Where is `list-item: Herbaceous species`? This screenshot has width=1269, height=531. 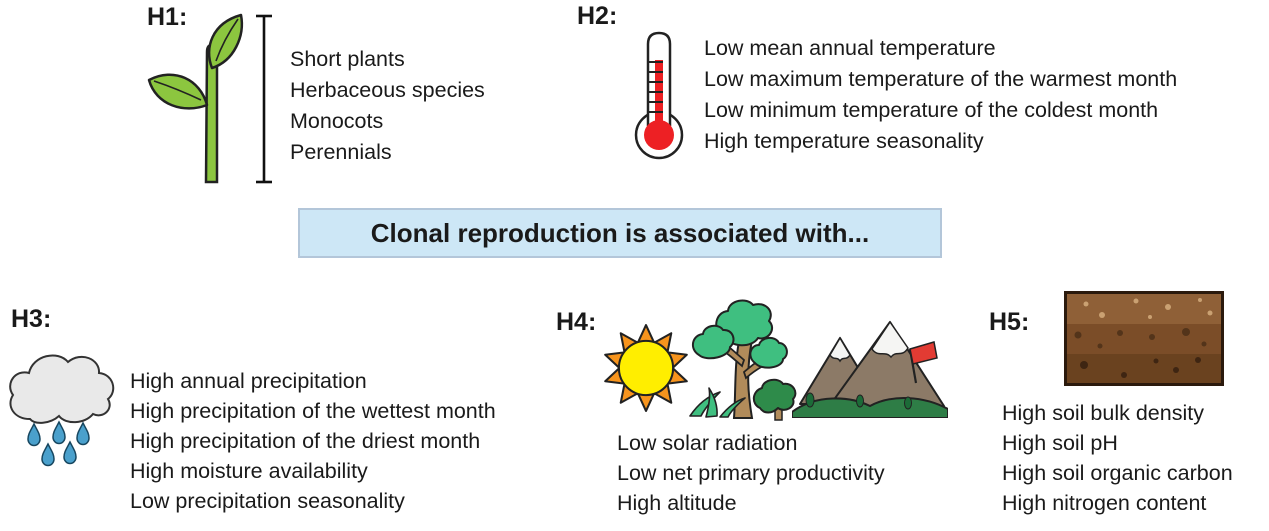 list-item: Herbaceous species is located at coordinates (387, 90).